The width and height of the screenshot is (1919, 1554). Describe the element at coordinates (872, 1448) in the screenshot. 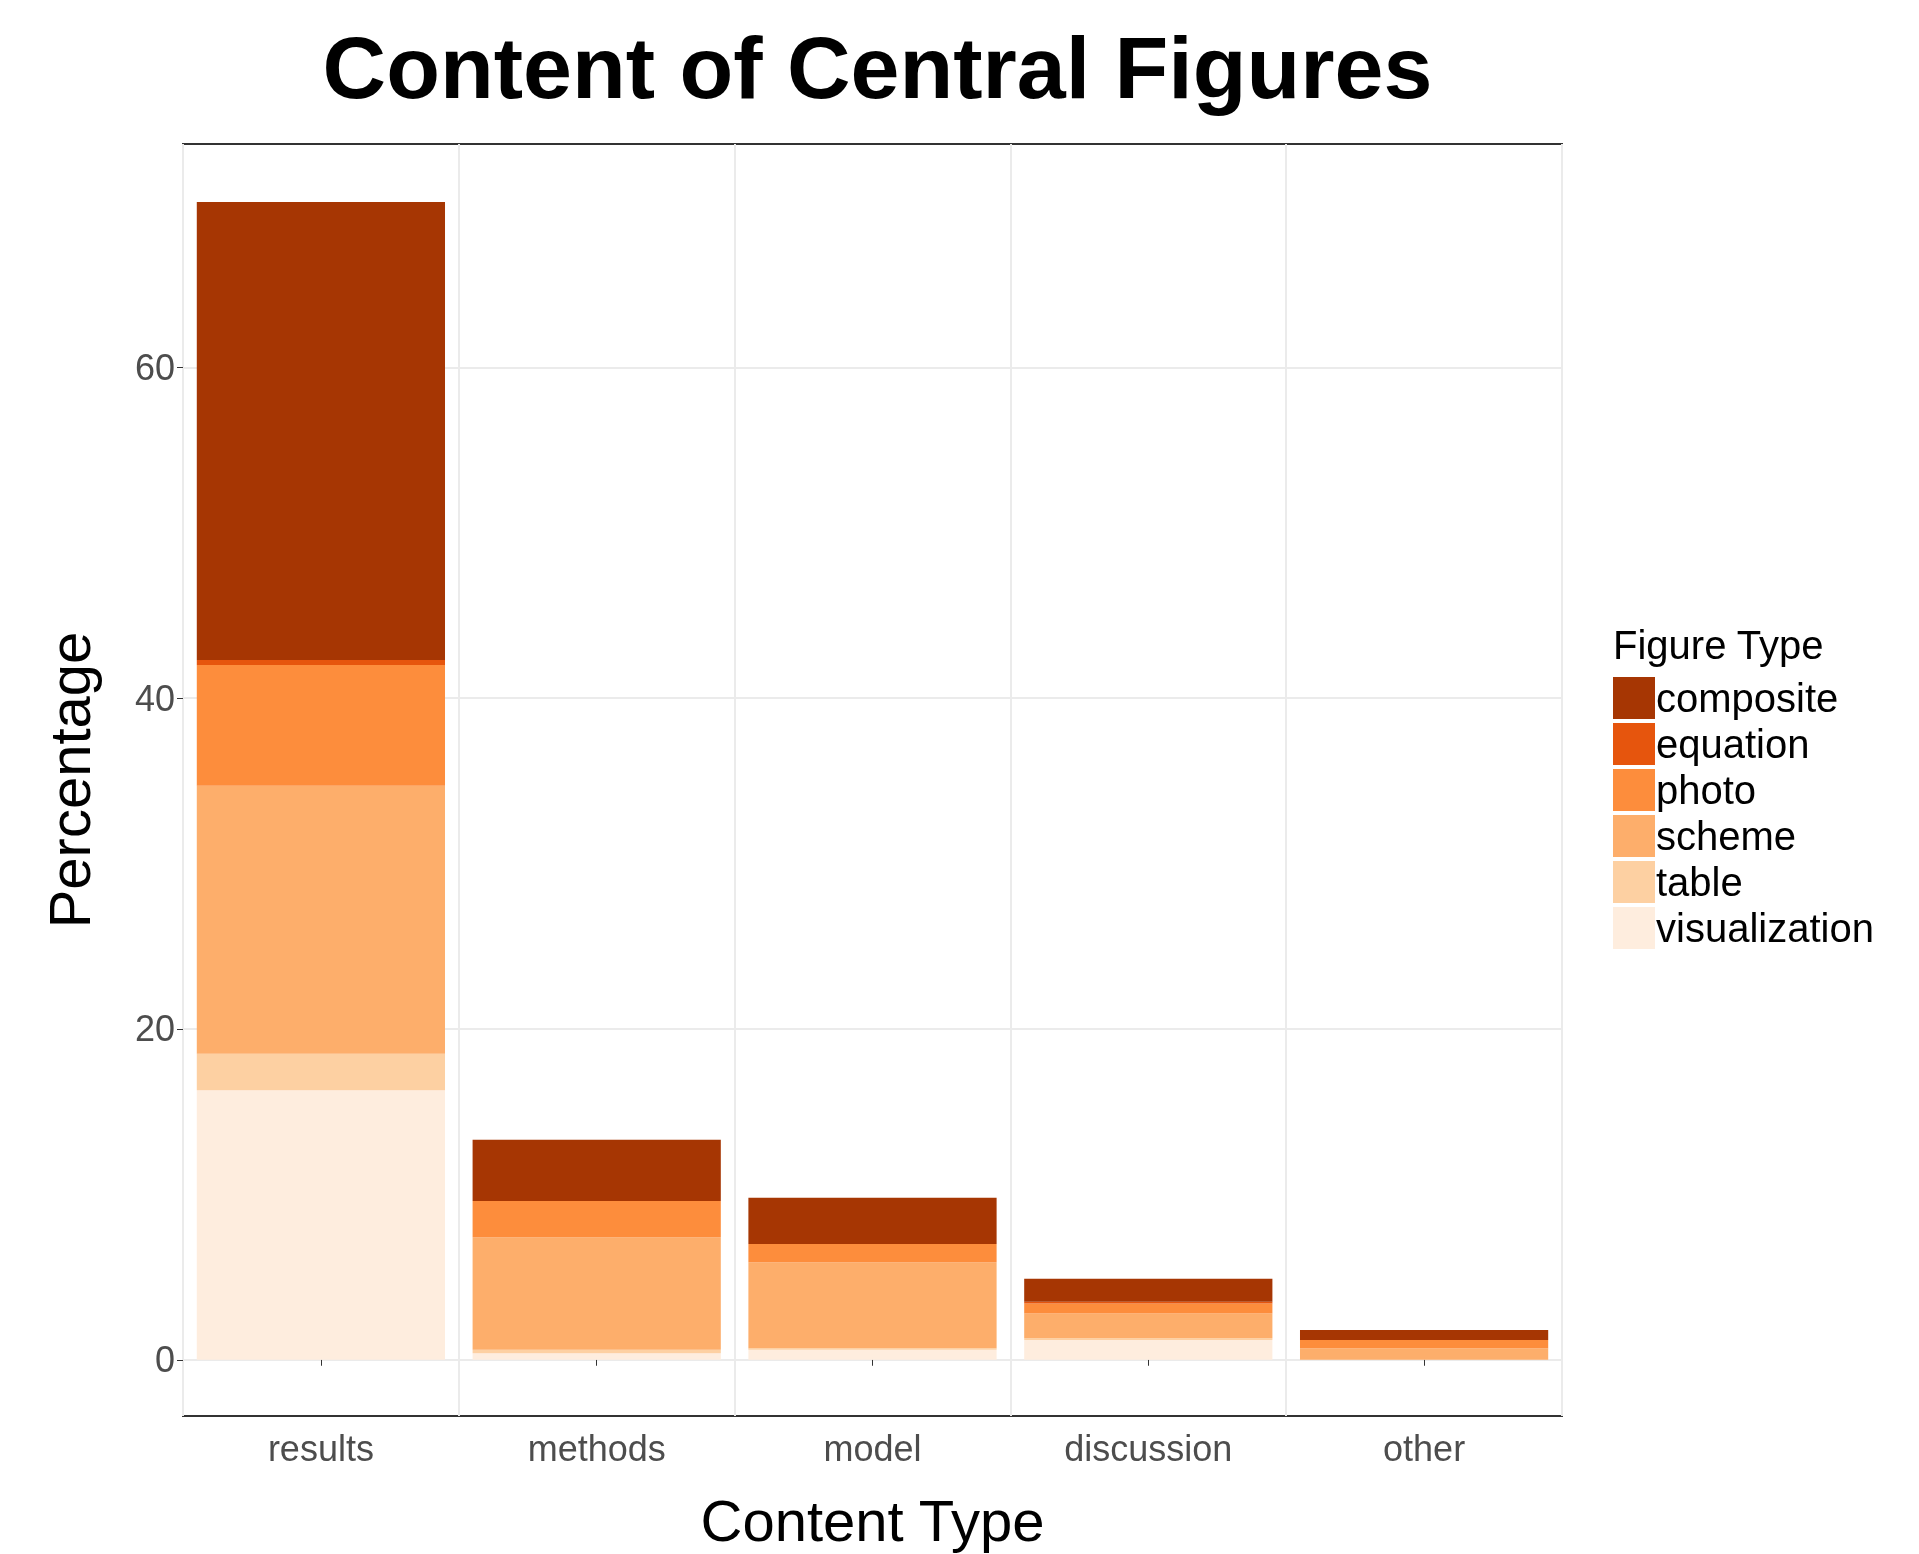

I see `x-tick-label: model` at that location.